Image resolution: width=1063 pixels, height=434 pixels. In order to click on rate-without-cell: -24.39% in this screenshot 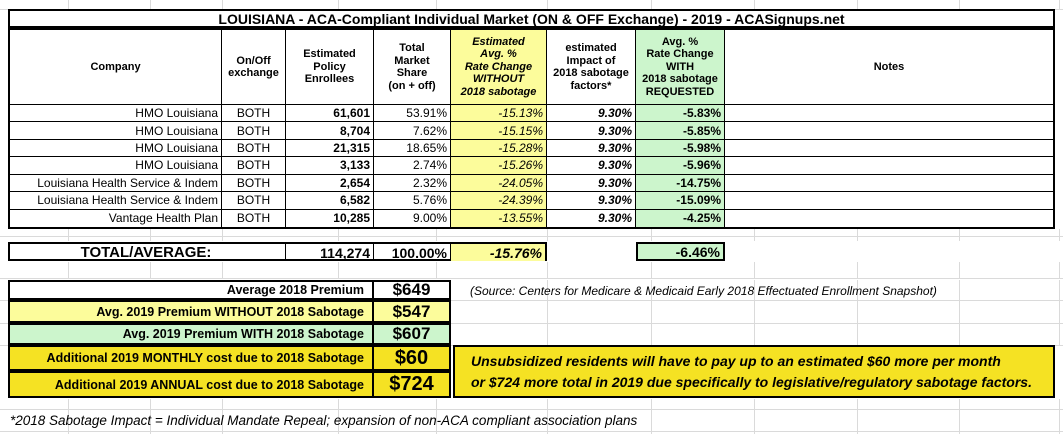, I will do `click(499, 201)`.